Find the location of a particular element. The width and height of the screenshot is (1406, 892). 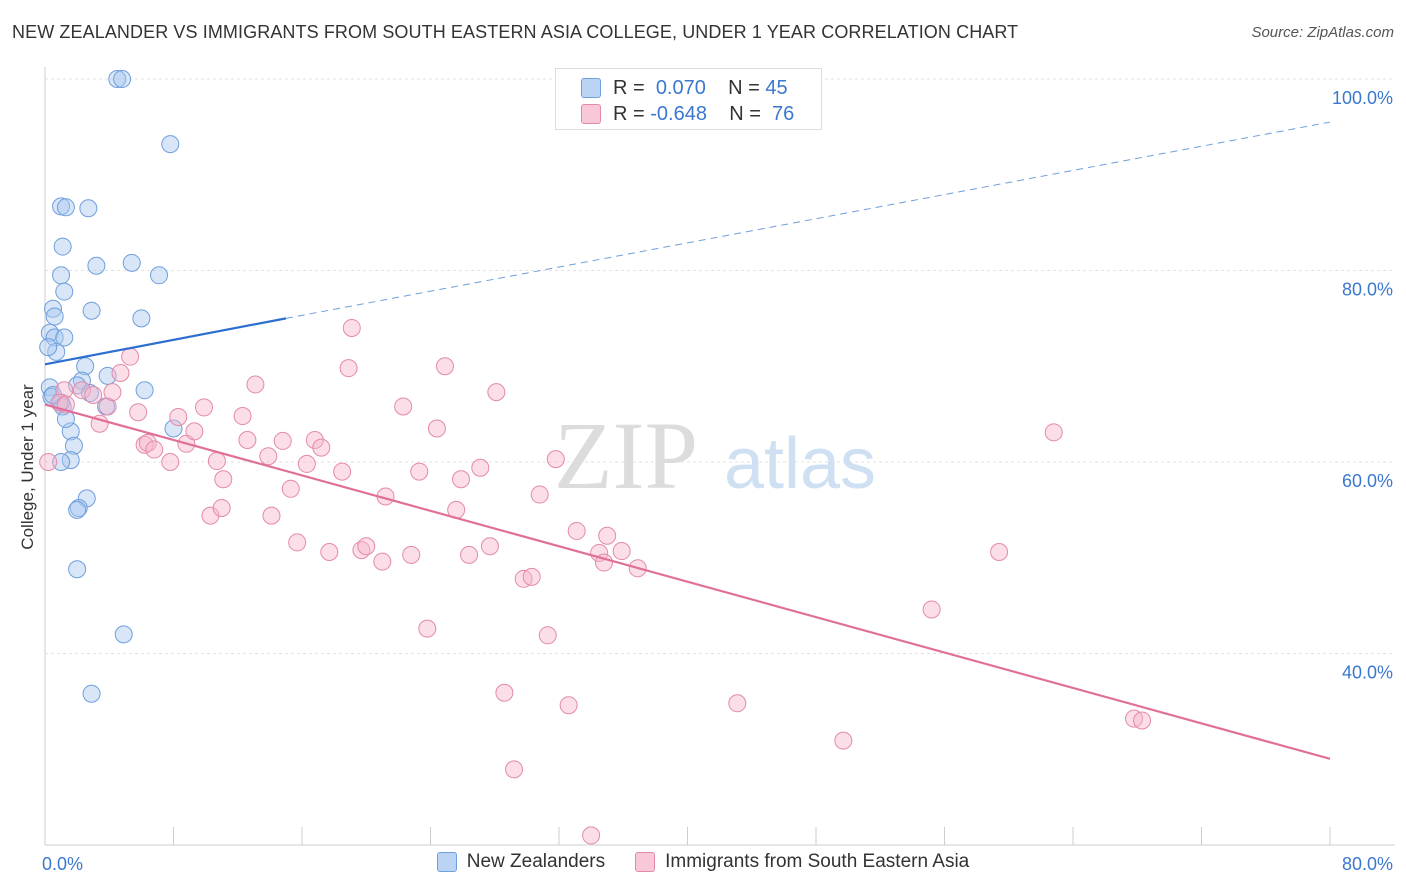

series-new-zealanders is located at coordinates (111, 386).